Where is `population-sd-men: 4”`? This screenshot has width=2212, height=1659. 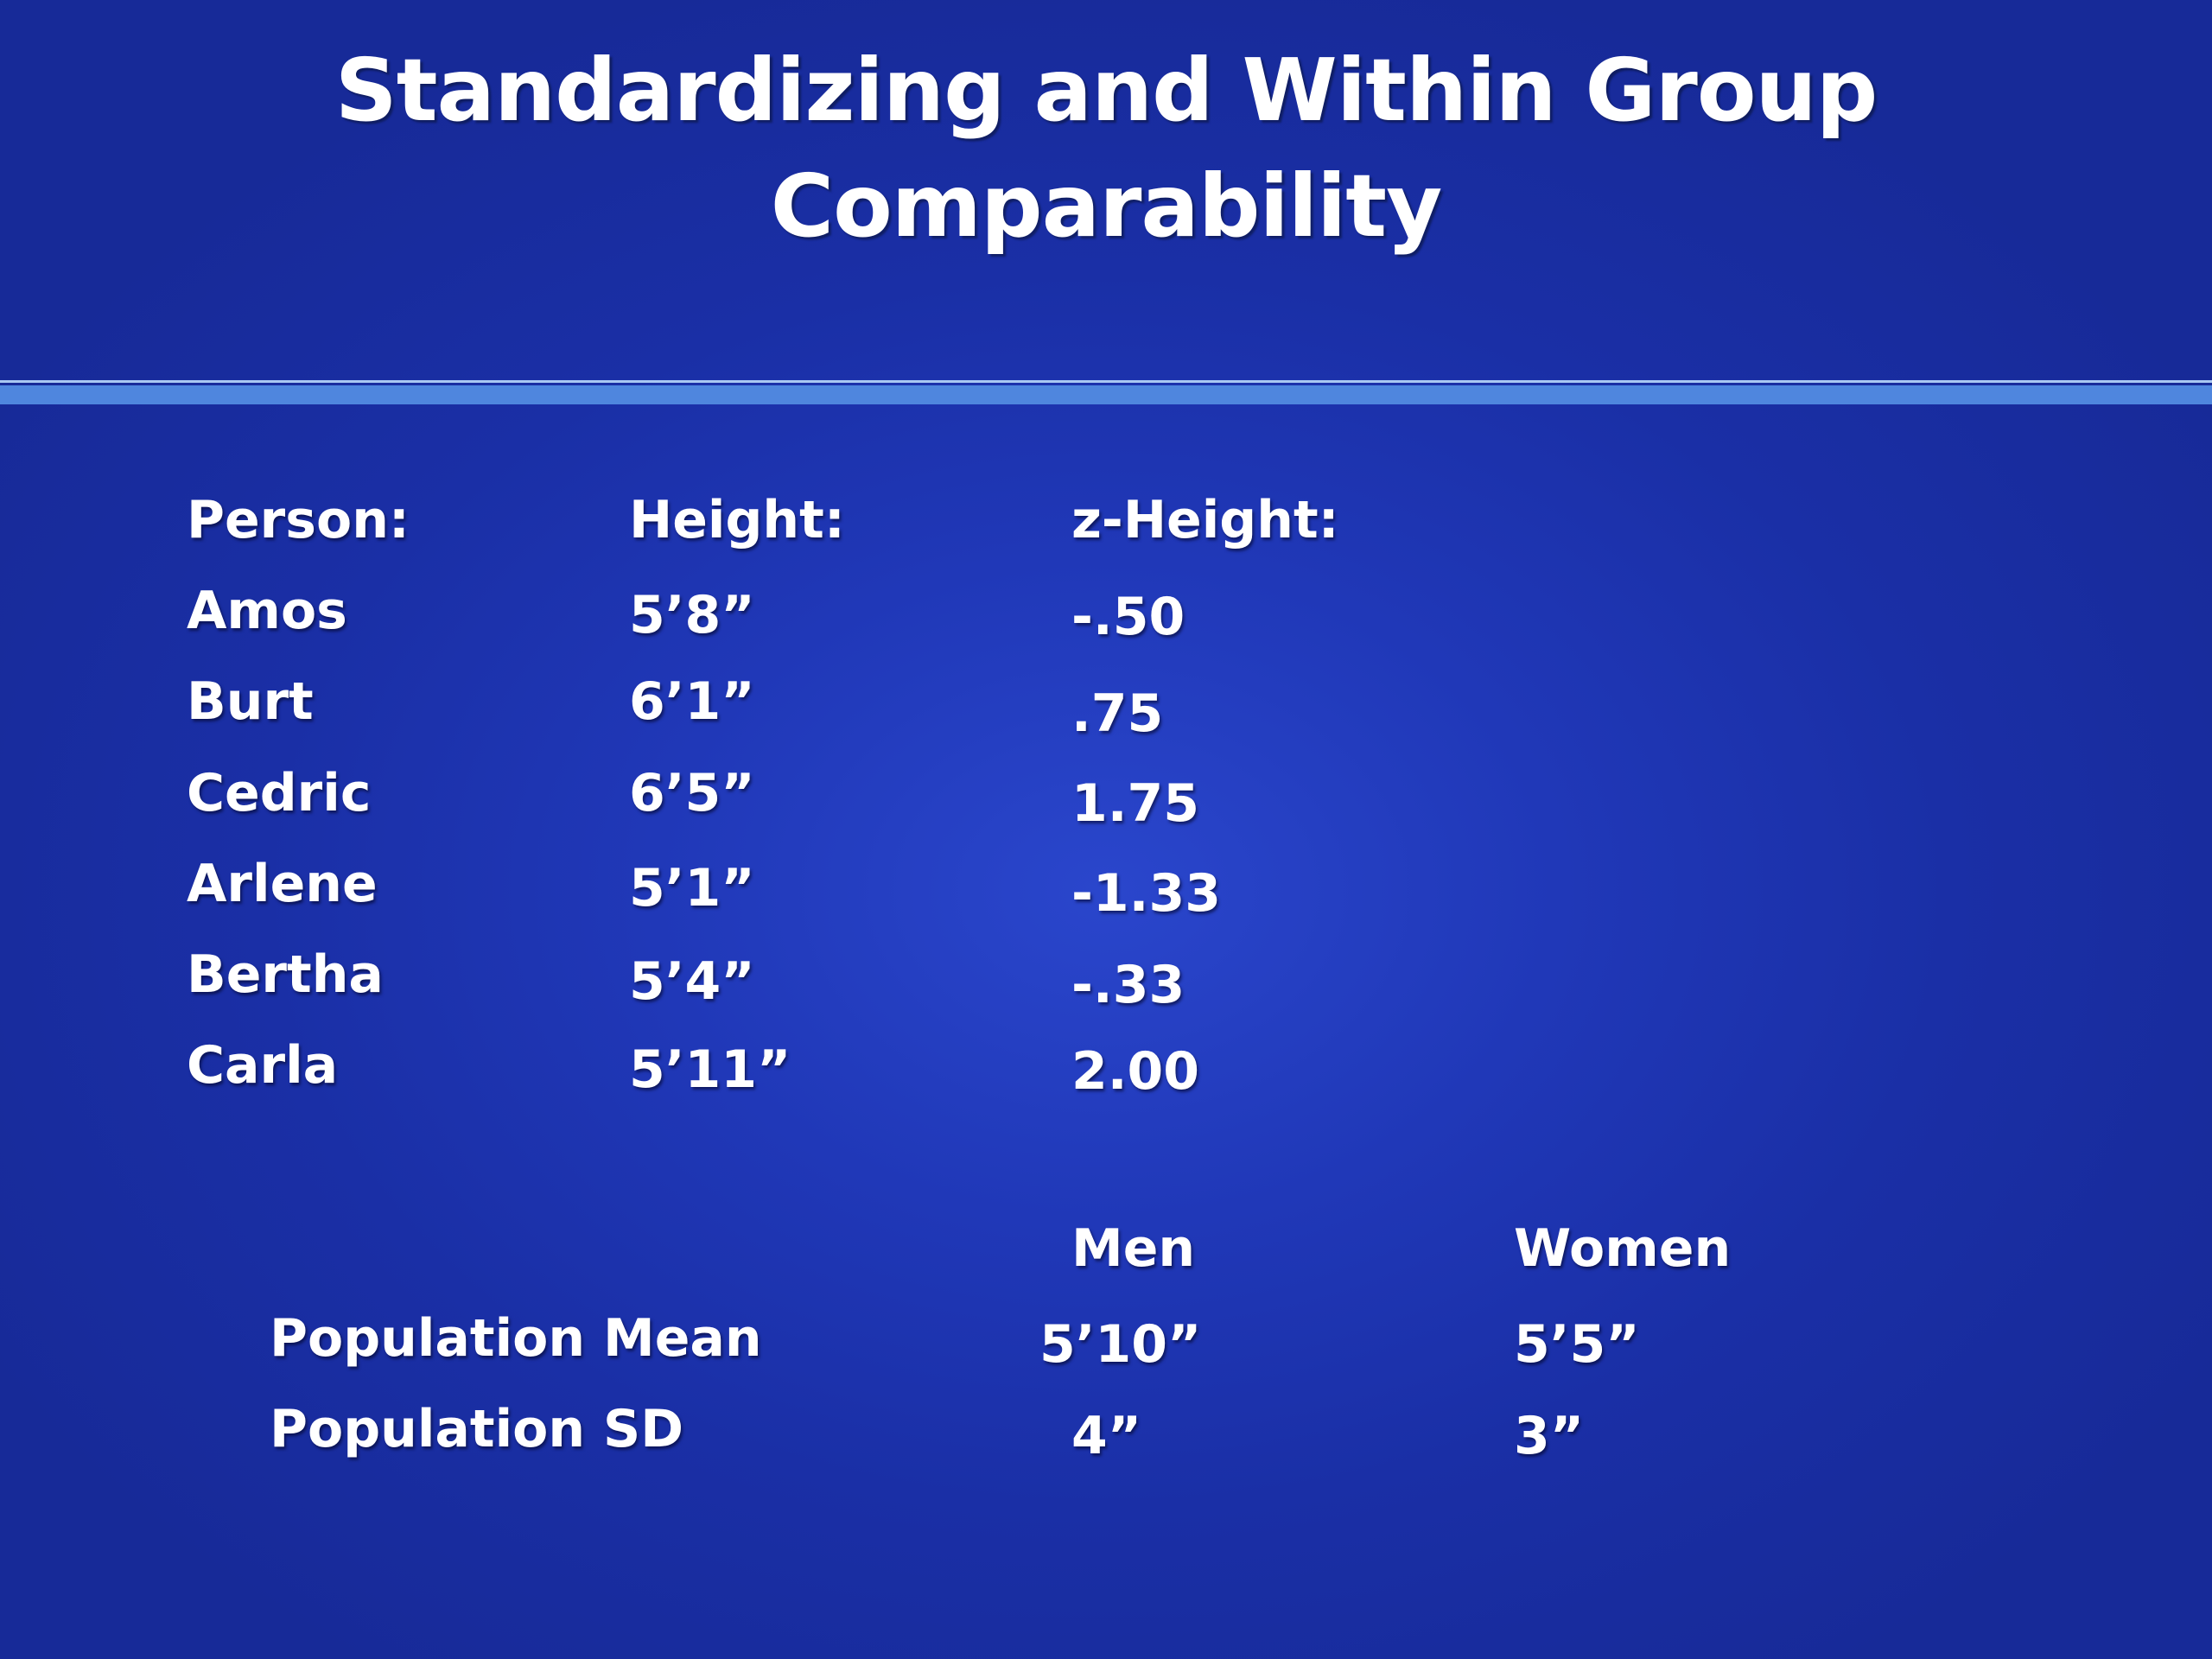 population-sd-men: 4” is located at coordinates (1106, 1436).